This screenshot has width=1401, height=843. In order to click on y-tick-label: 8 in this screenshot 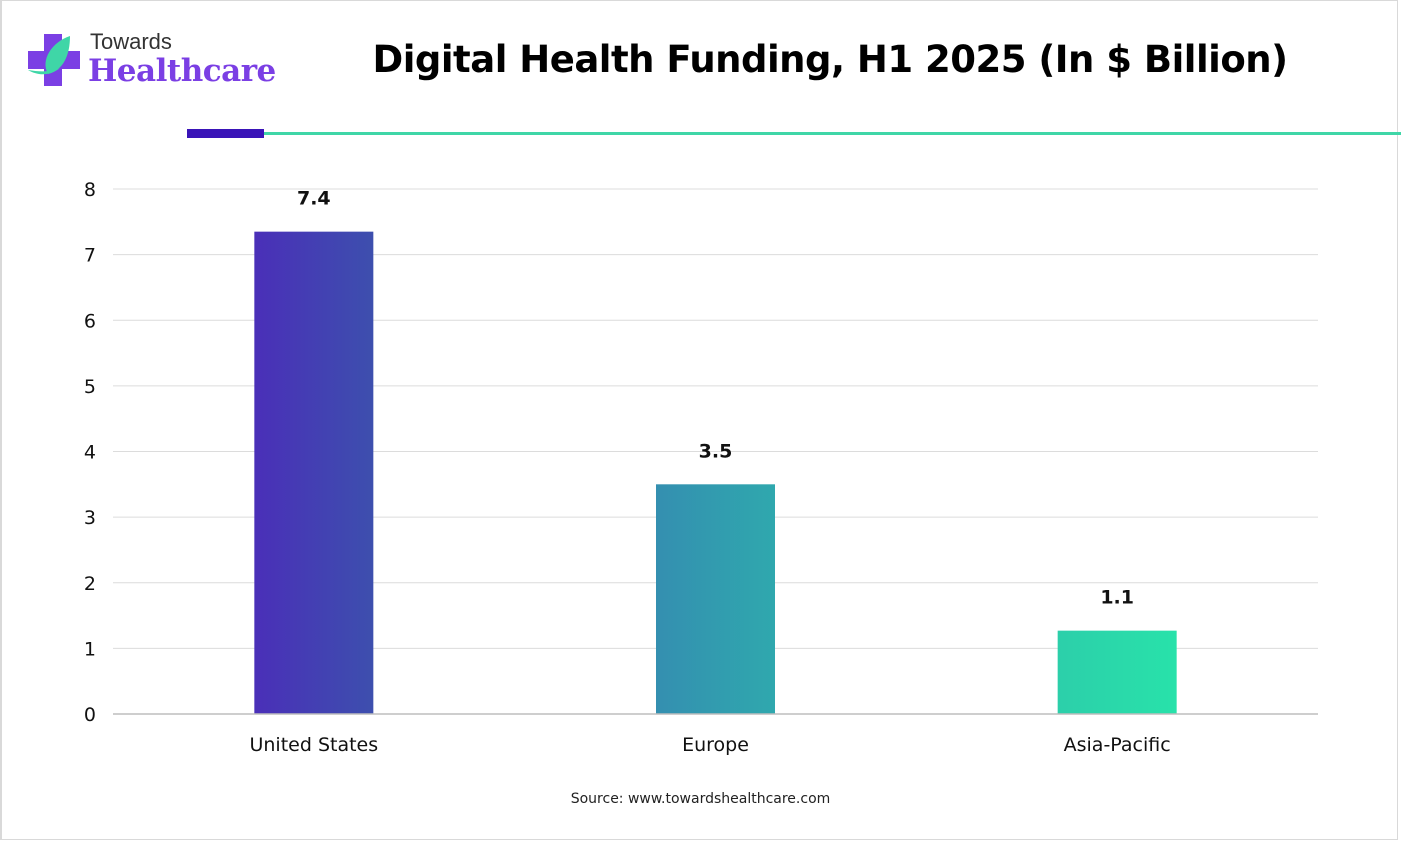, I will do `click(90, 190)`.